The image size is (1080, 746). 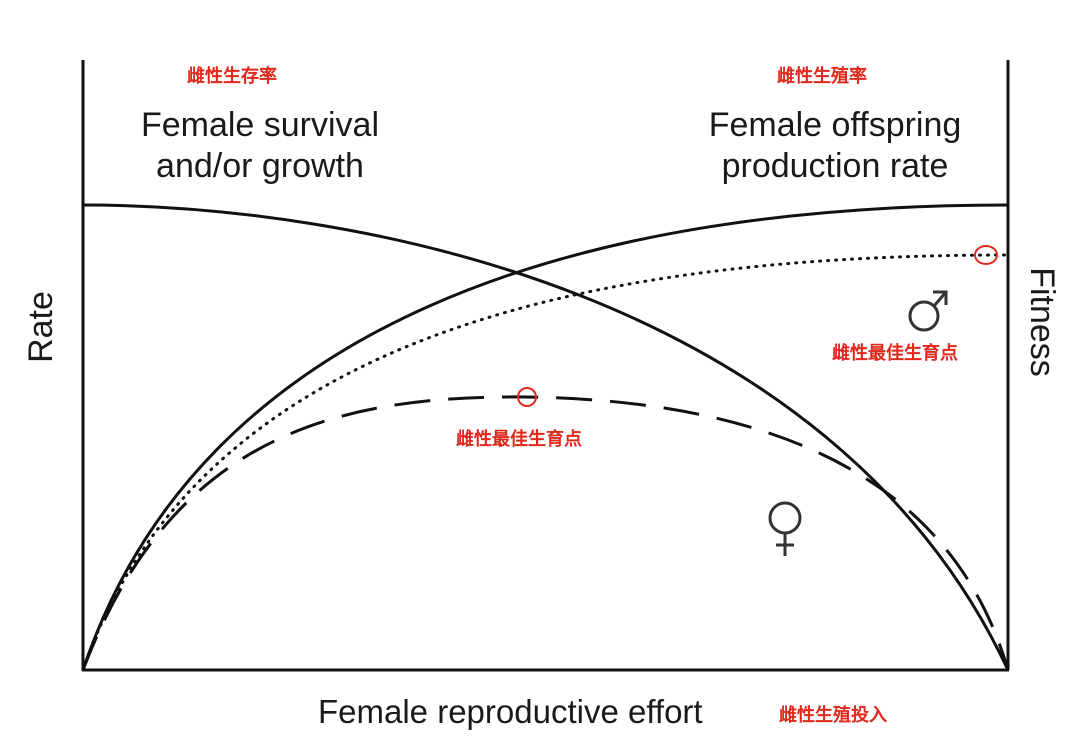 I want to click on right-title-line2: production rate, so click(x=835, y=166).